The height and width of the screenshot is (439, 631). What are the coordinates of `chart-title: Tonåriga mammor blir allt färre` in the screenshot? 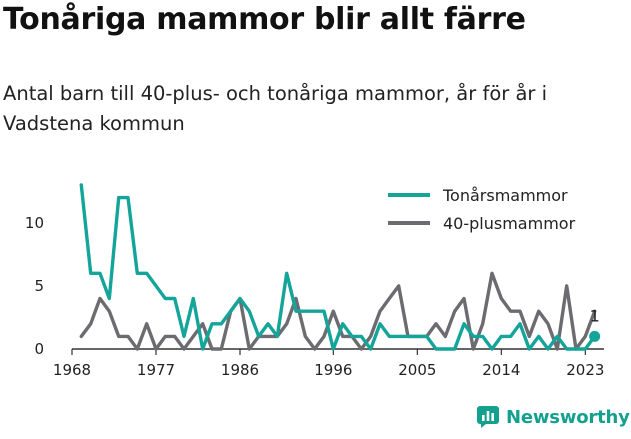 It's located at (264, 19).